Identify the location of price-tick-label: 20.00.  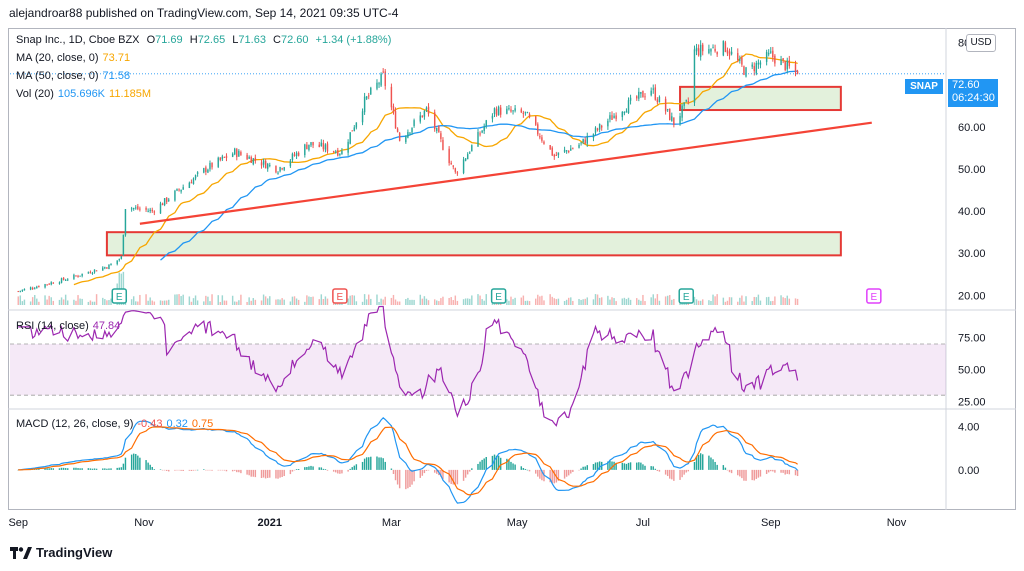
(972, 296).